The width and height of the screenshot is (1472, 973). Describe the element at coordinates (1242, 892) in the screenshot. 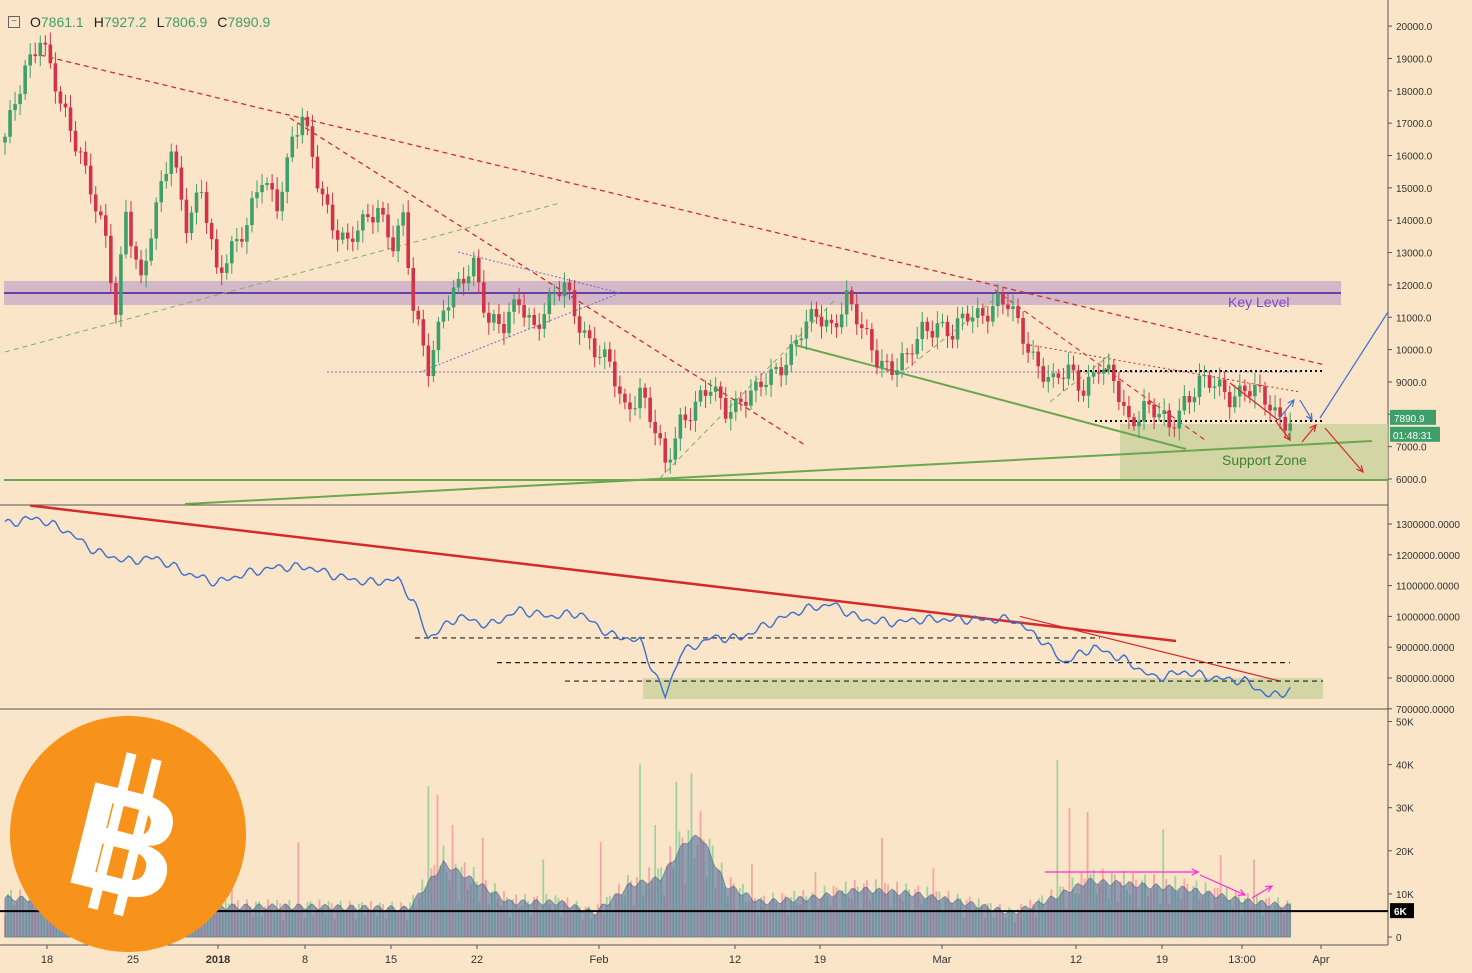

I see `volume-arrow-head` at that location.